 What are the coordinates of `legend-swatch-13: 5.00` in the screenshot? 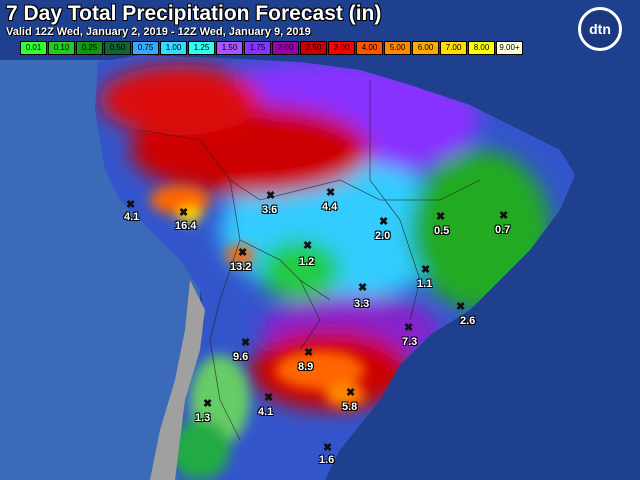 It's located at (397, 48).